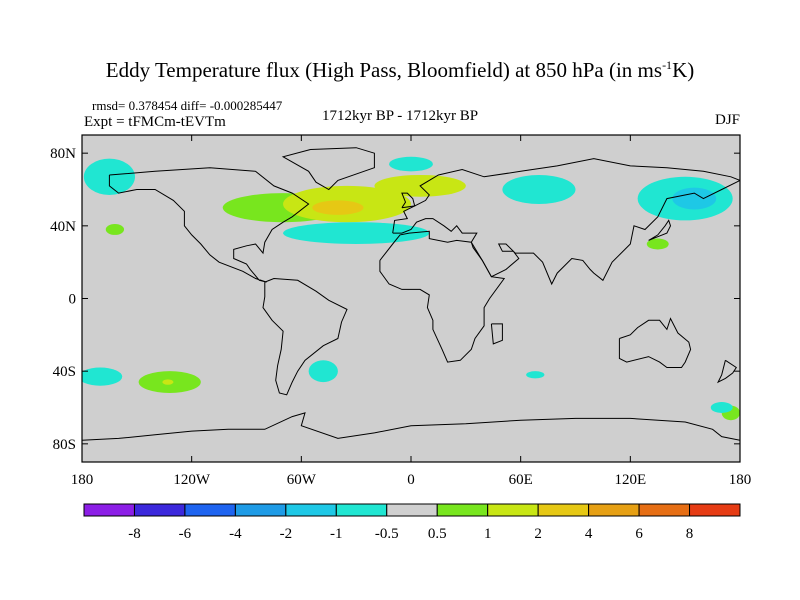 This screenshot has width=800, height=600. Describe the element at coordinates (115, 229) in the screenshot. I see `anomaly-pacific-positive` at that location.